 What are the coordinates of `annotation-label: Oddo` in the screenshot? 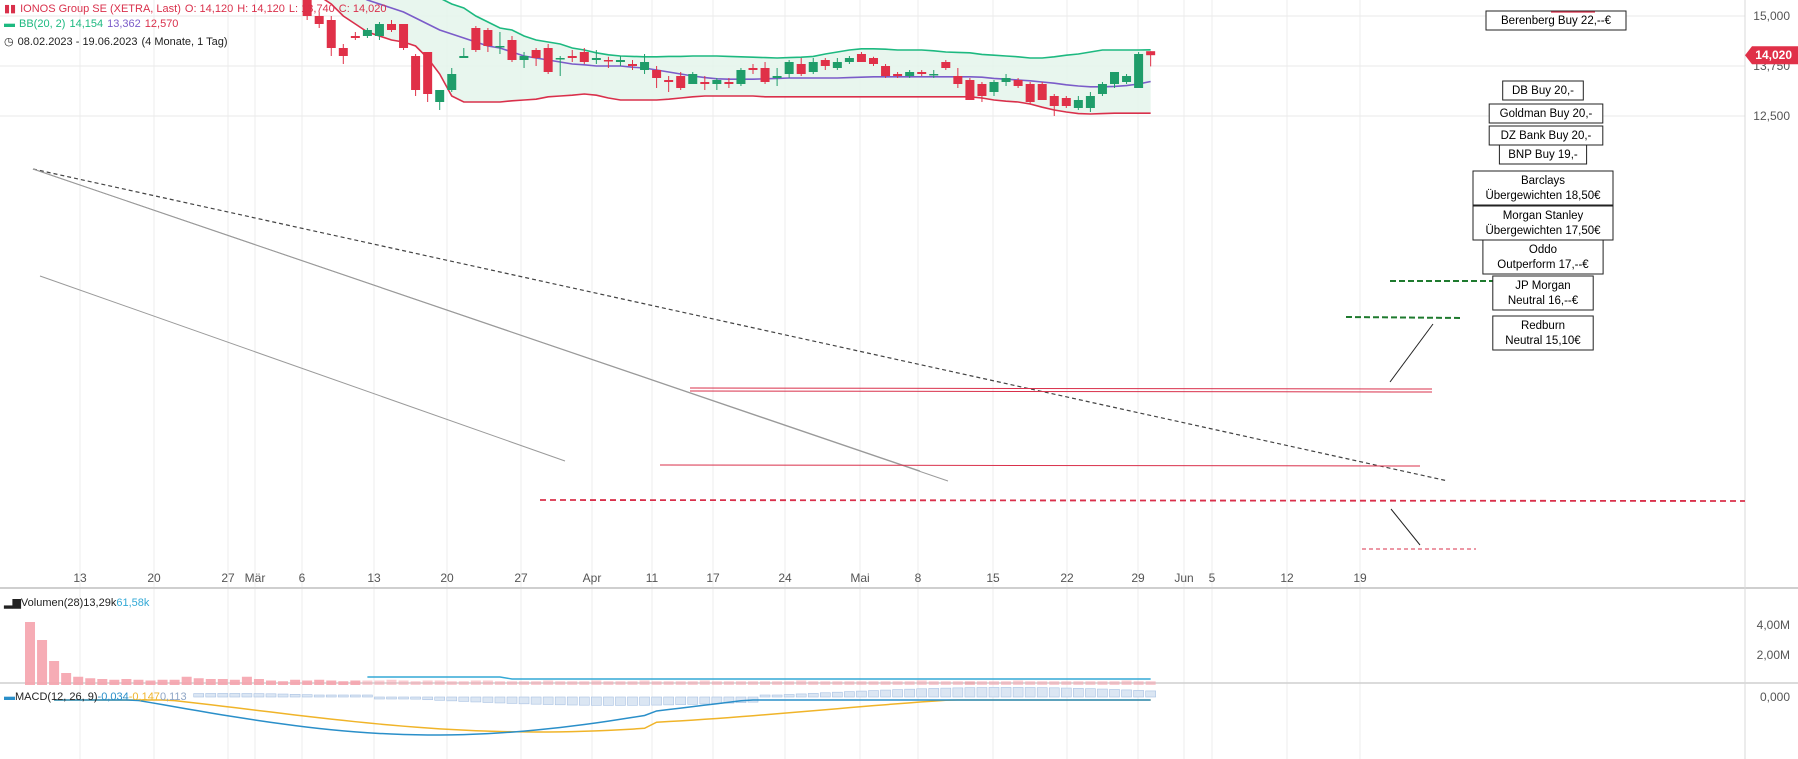 It's located at (1543, 250).